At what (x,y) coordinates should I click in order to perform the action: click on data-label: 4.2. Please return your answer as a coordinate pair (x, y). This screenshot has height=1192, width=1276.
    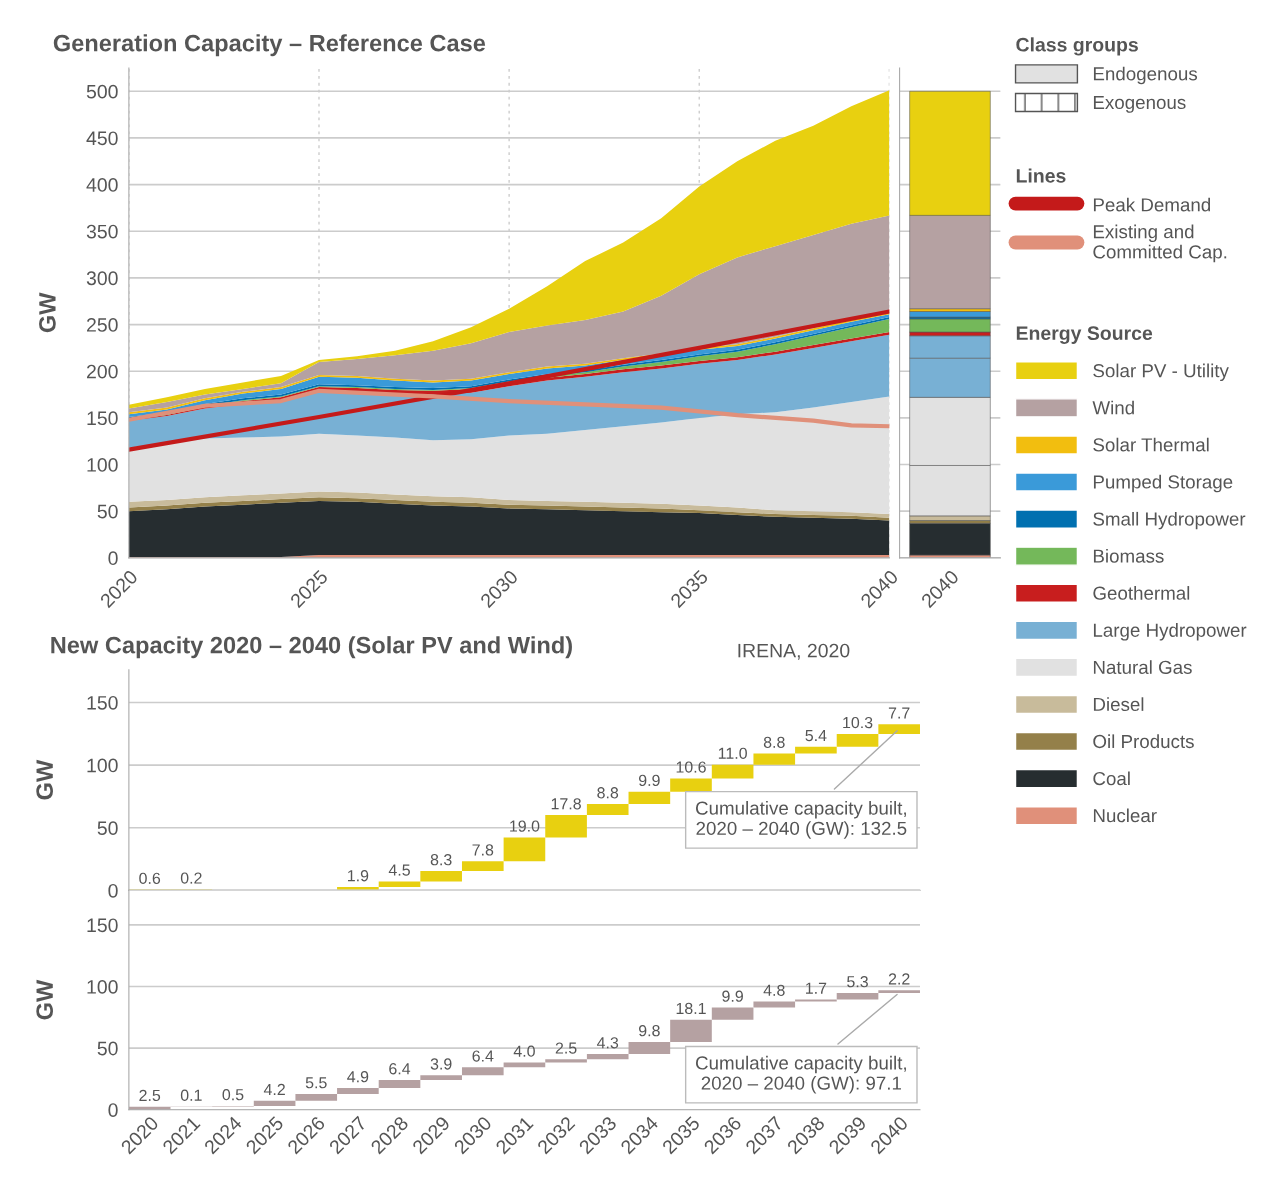
    Looking at the image, I should click on (274, 1089).